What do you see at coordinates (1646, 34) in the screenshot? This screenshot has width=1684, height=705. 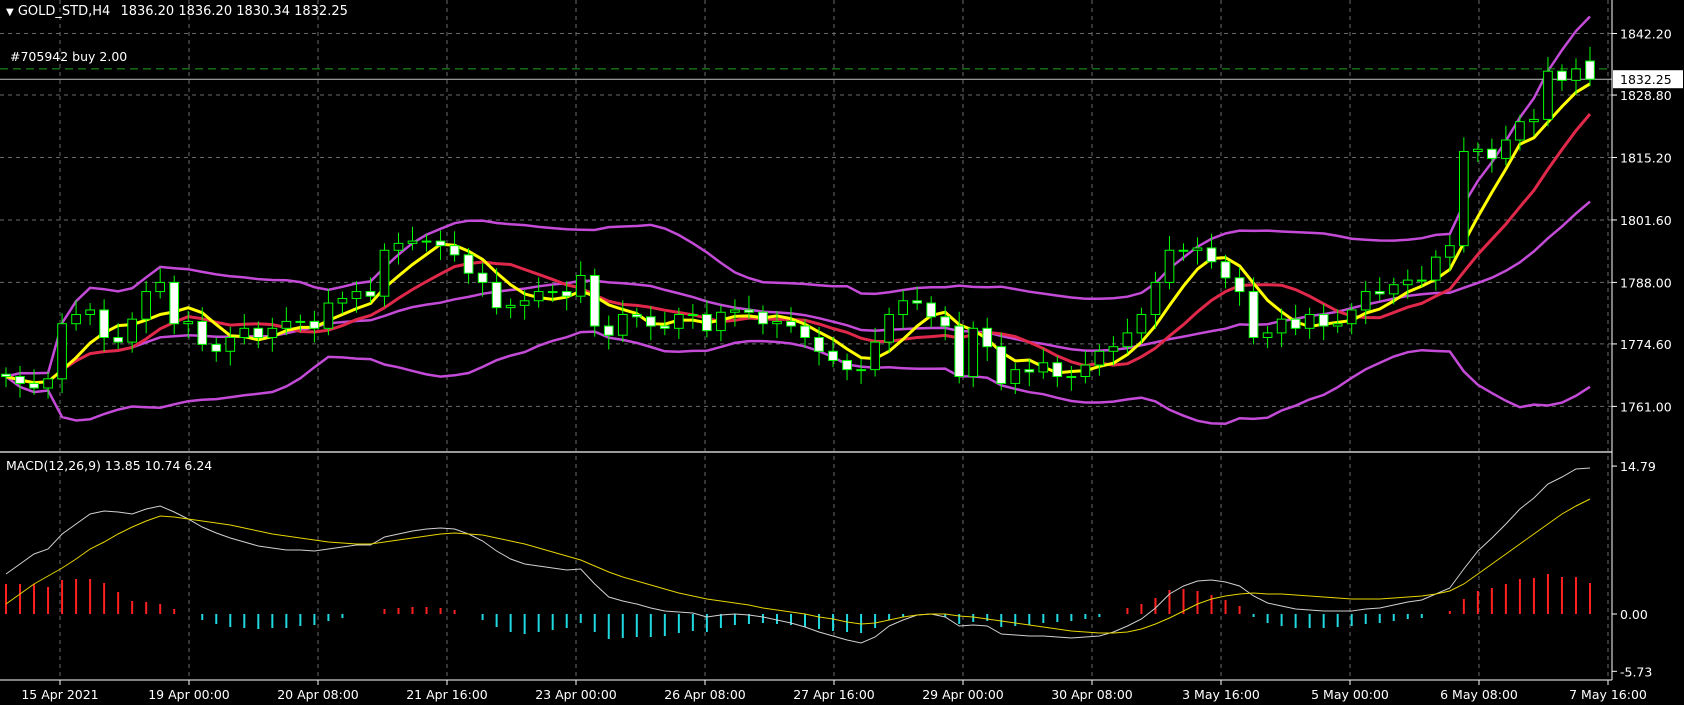 I see `price-tick-label: 1842.20` at bounding box center [1646, 34].